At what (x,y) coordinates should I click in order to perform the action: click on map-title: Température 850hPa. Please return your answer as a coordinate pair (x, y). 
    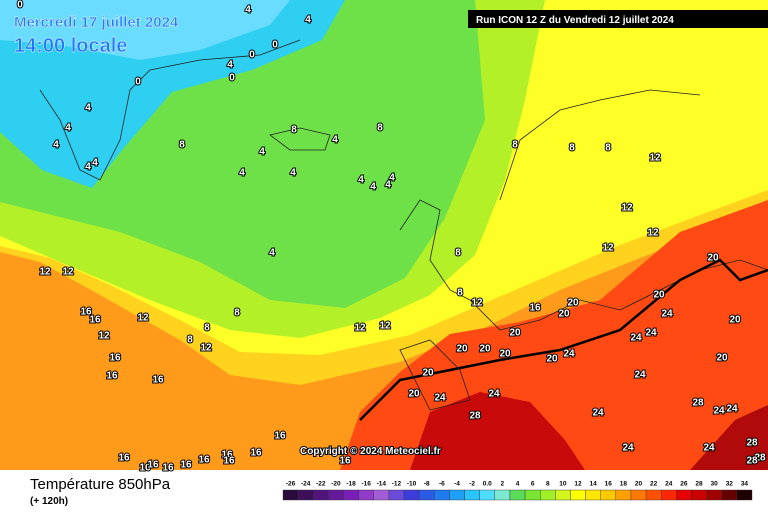
    Looking at the image, I should click on (100, 484).